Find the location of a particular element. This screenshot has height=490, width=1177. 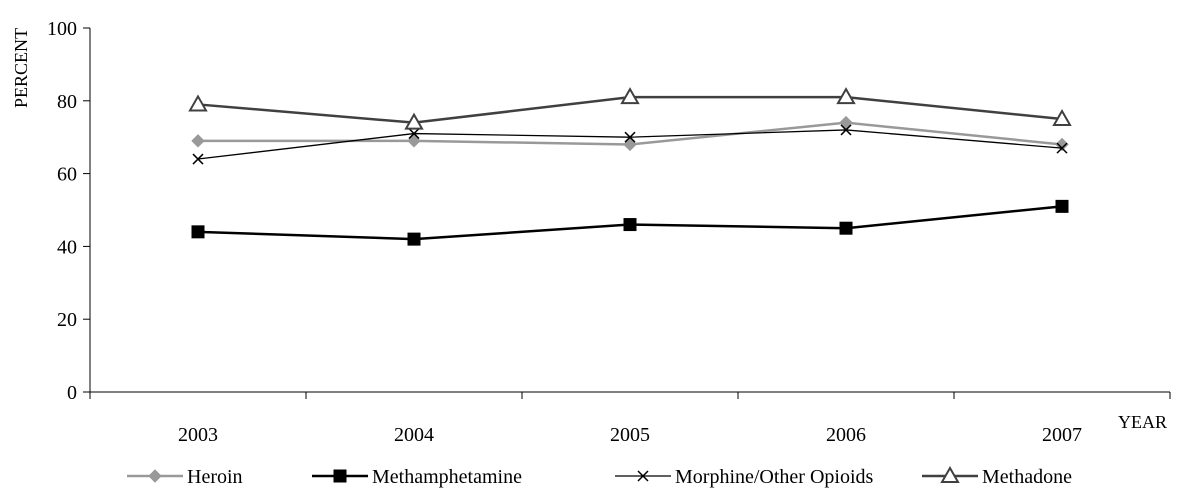

x-tick-label: 2004 is located at coordinates (414, 435).